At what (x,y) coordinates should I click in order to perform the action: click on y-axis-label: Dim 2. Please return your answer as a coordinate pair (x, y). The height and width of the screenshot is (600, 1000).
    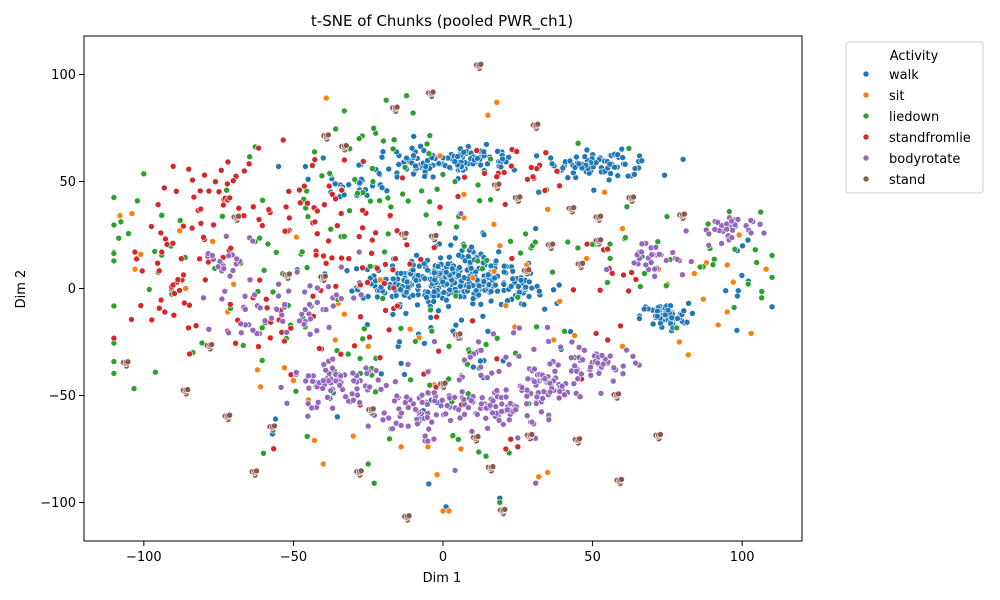
    Looking at the image, I should click on (21, 289).